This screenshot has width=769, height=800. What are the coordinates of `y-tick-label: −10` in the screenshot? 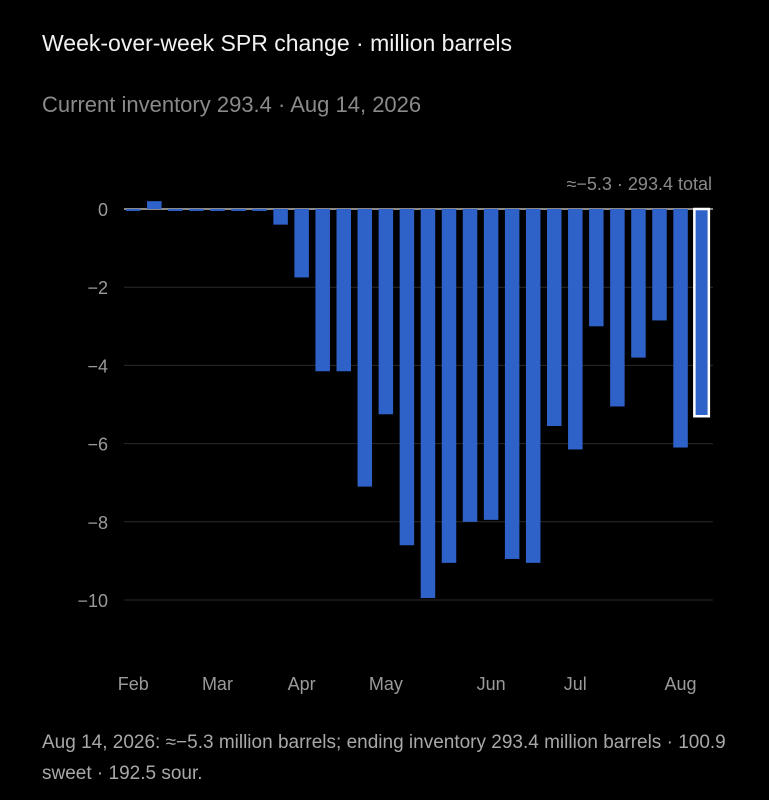 It's located at (92, 601).